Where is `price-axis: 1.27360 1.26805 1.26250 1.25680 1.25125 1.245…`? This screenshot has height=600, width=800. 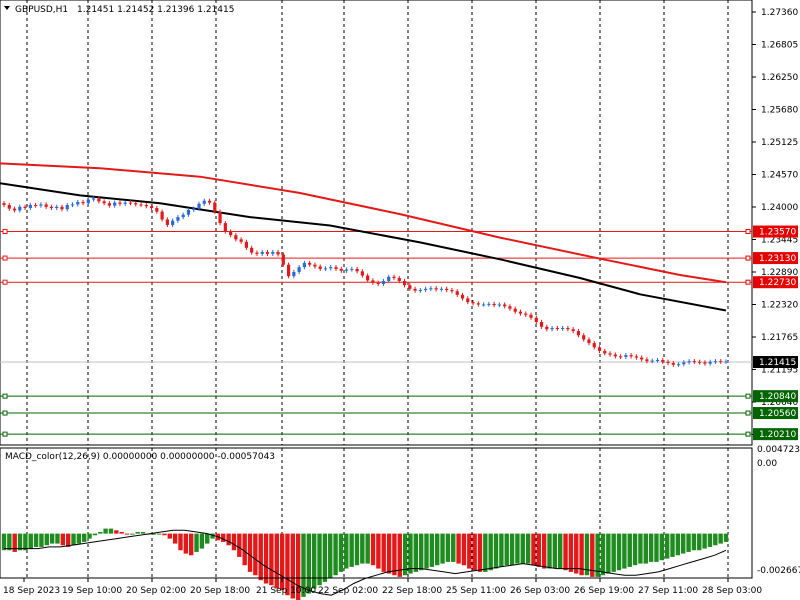 price-axis: 1.27360 1.26805 1.26250 1.25680 1.25125 1.245… is located at coordinates (775, 224).